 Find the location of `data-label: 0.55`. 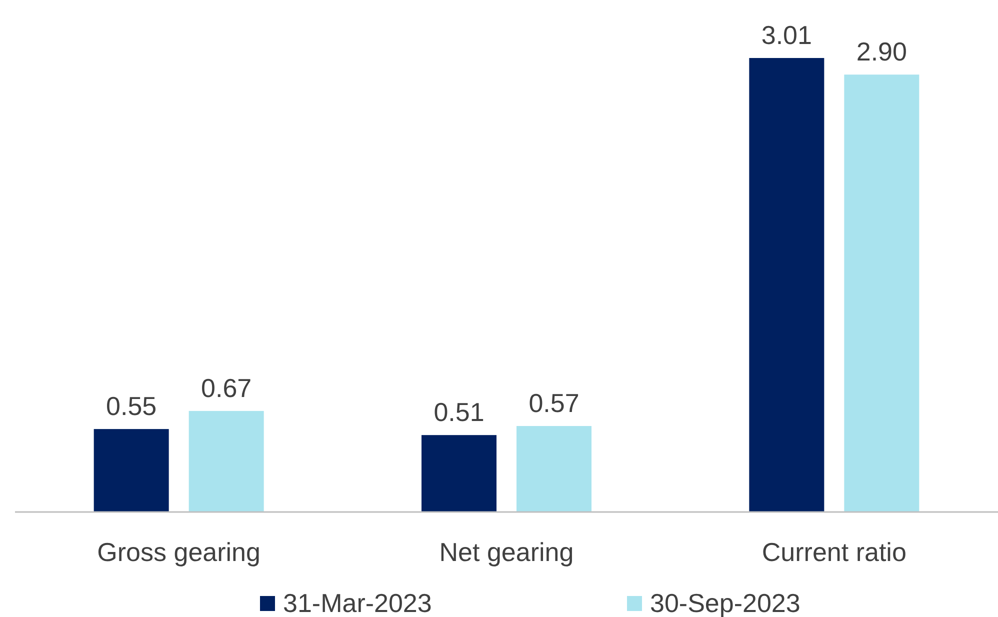

data-label: 0.55 is located at coordinates (131, 406).